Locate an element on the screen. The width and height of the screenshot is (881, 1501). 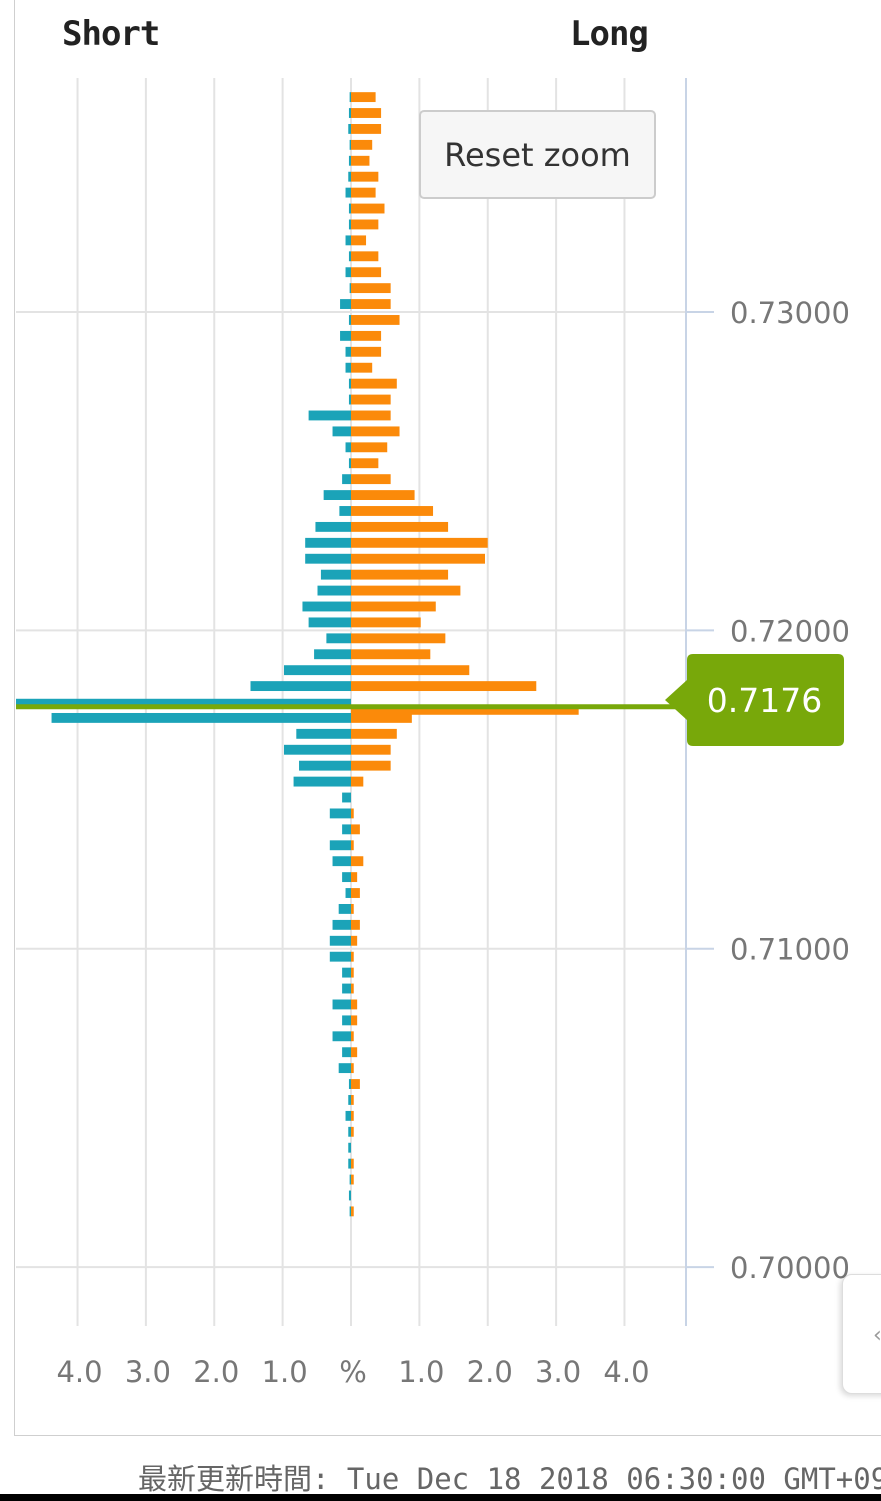
x-tick-label: 4.0 is located at coordinates (626, 1372).